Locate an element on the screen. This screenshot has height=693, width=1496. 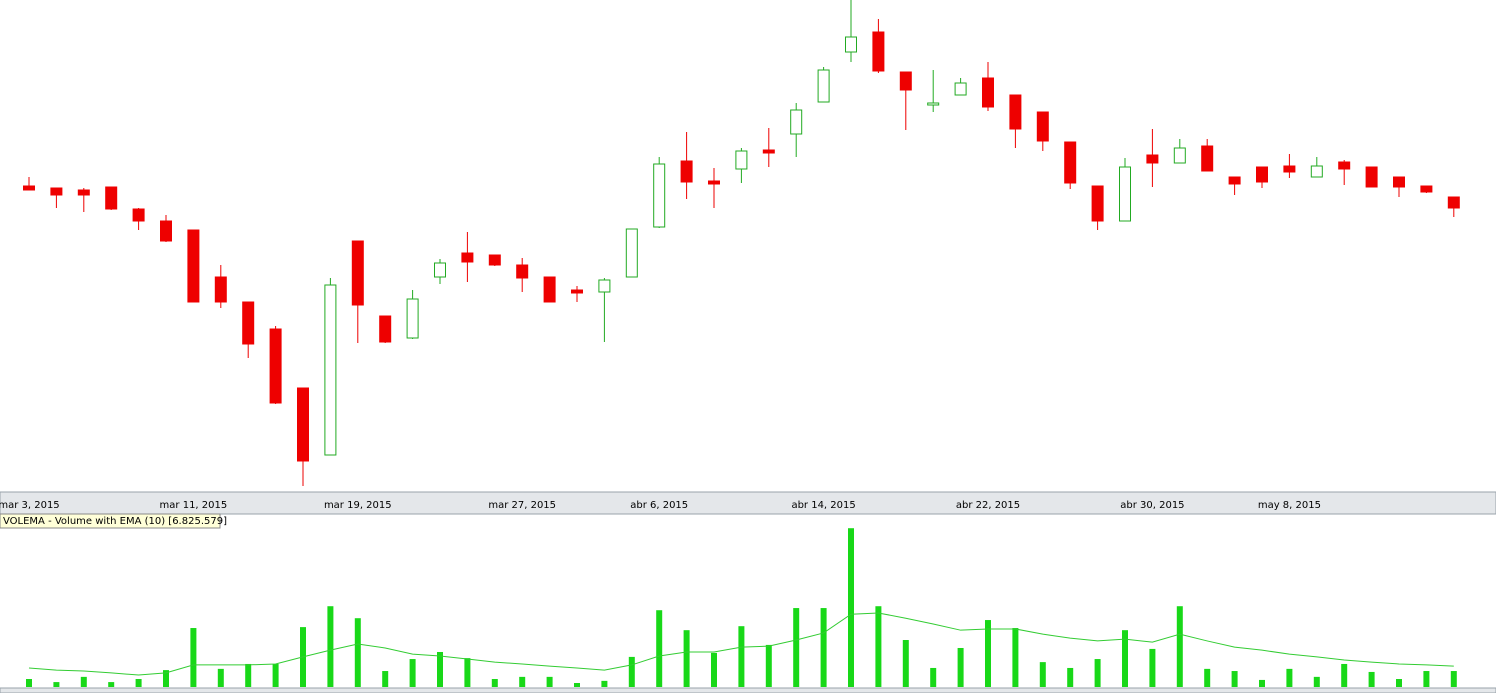
x-tick-label: abr 30, 2015 is located at coordinates (1152, 505).